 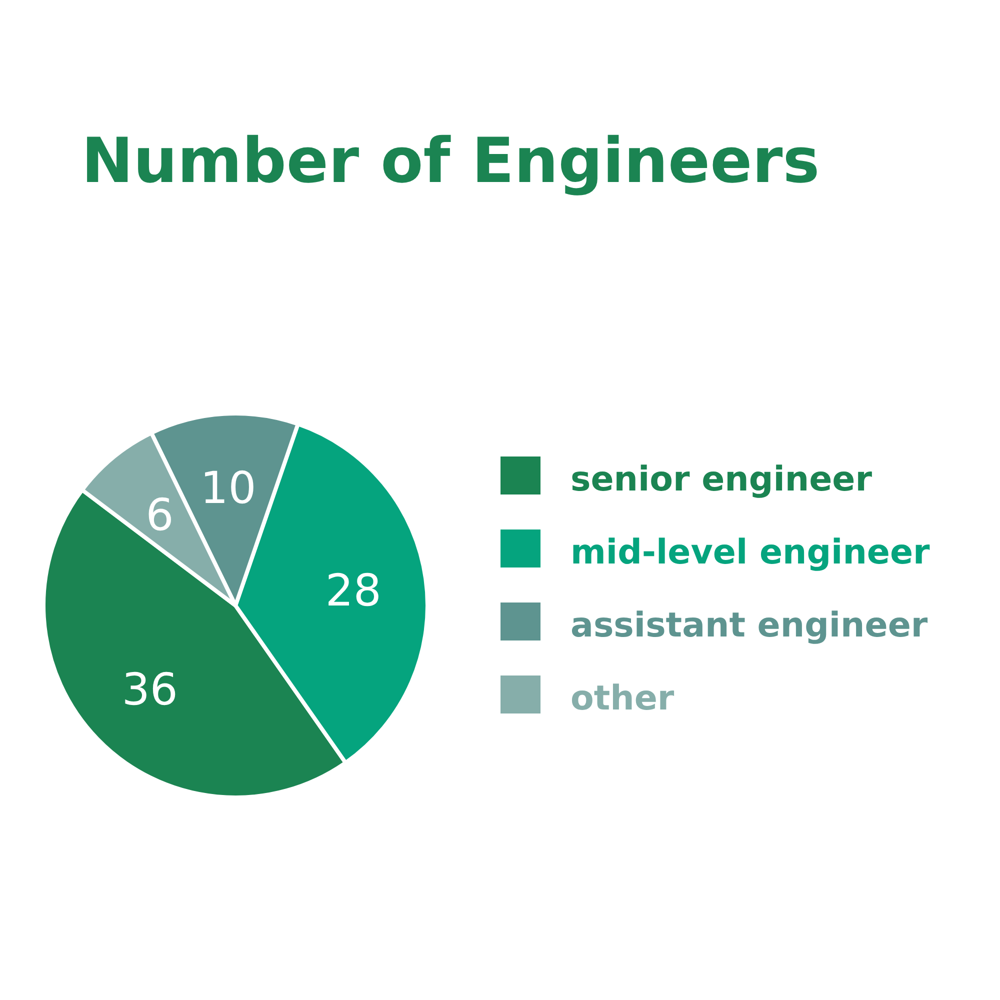 What do you see at coordinates (150, 690) in the screenshot?
I see `data-label: 36` at bounding box center [150, 690].